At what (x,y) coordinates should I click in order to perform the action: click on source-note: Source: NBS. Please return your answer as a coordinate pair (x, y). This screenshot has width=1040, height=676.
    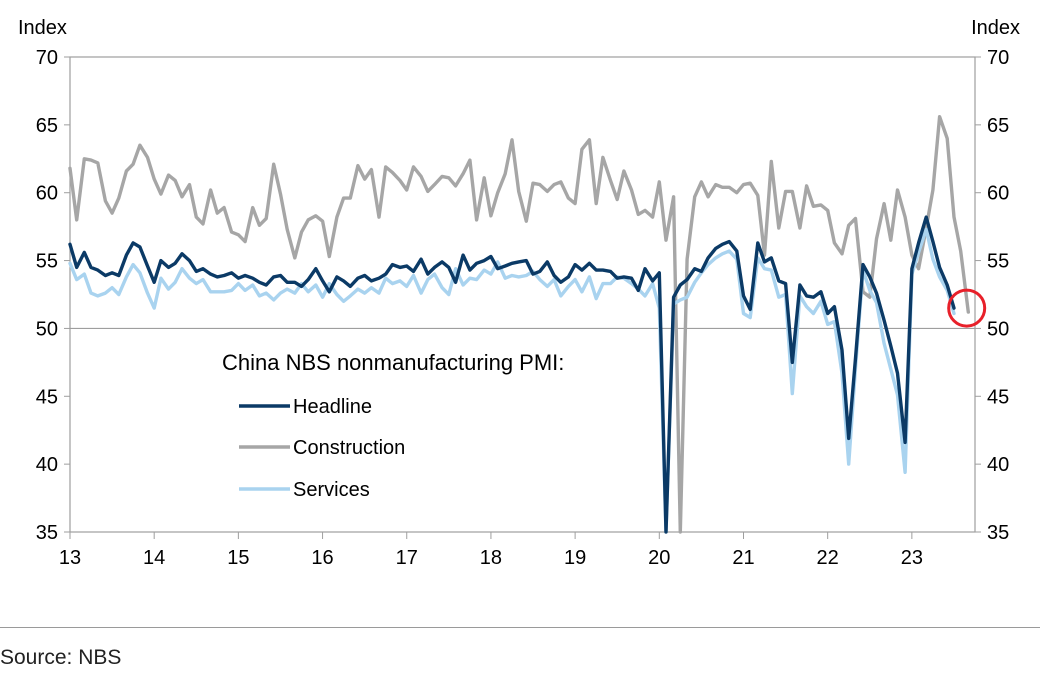
    Looking at the image, I should click on (61, 657).